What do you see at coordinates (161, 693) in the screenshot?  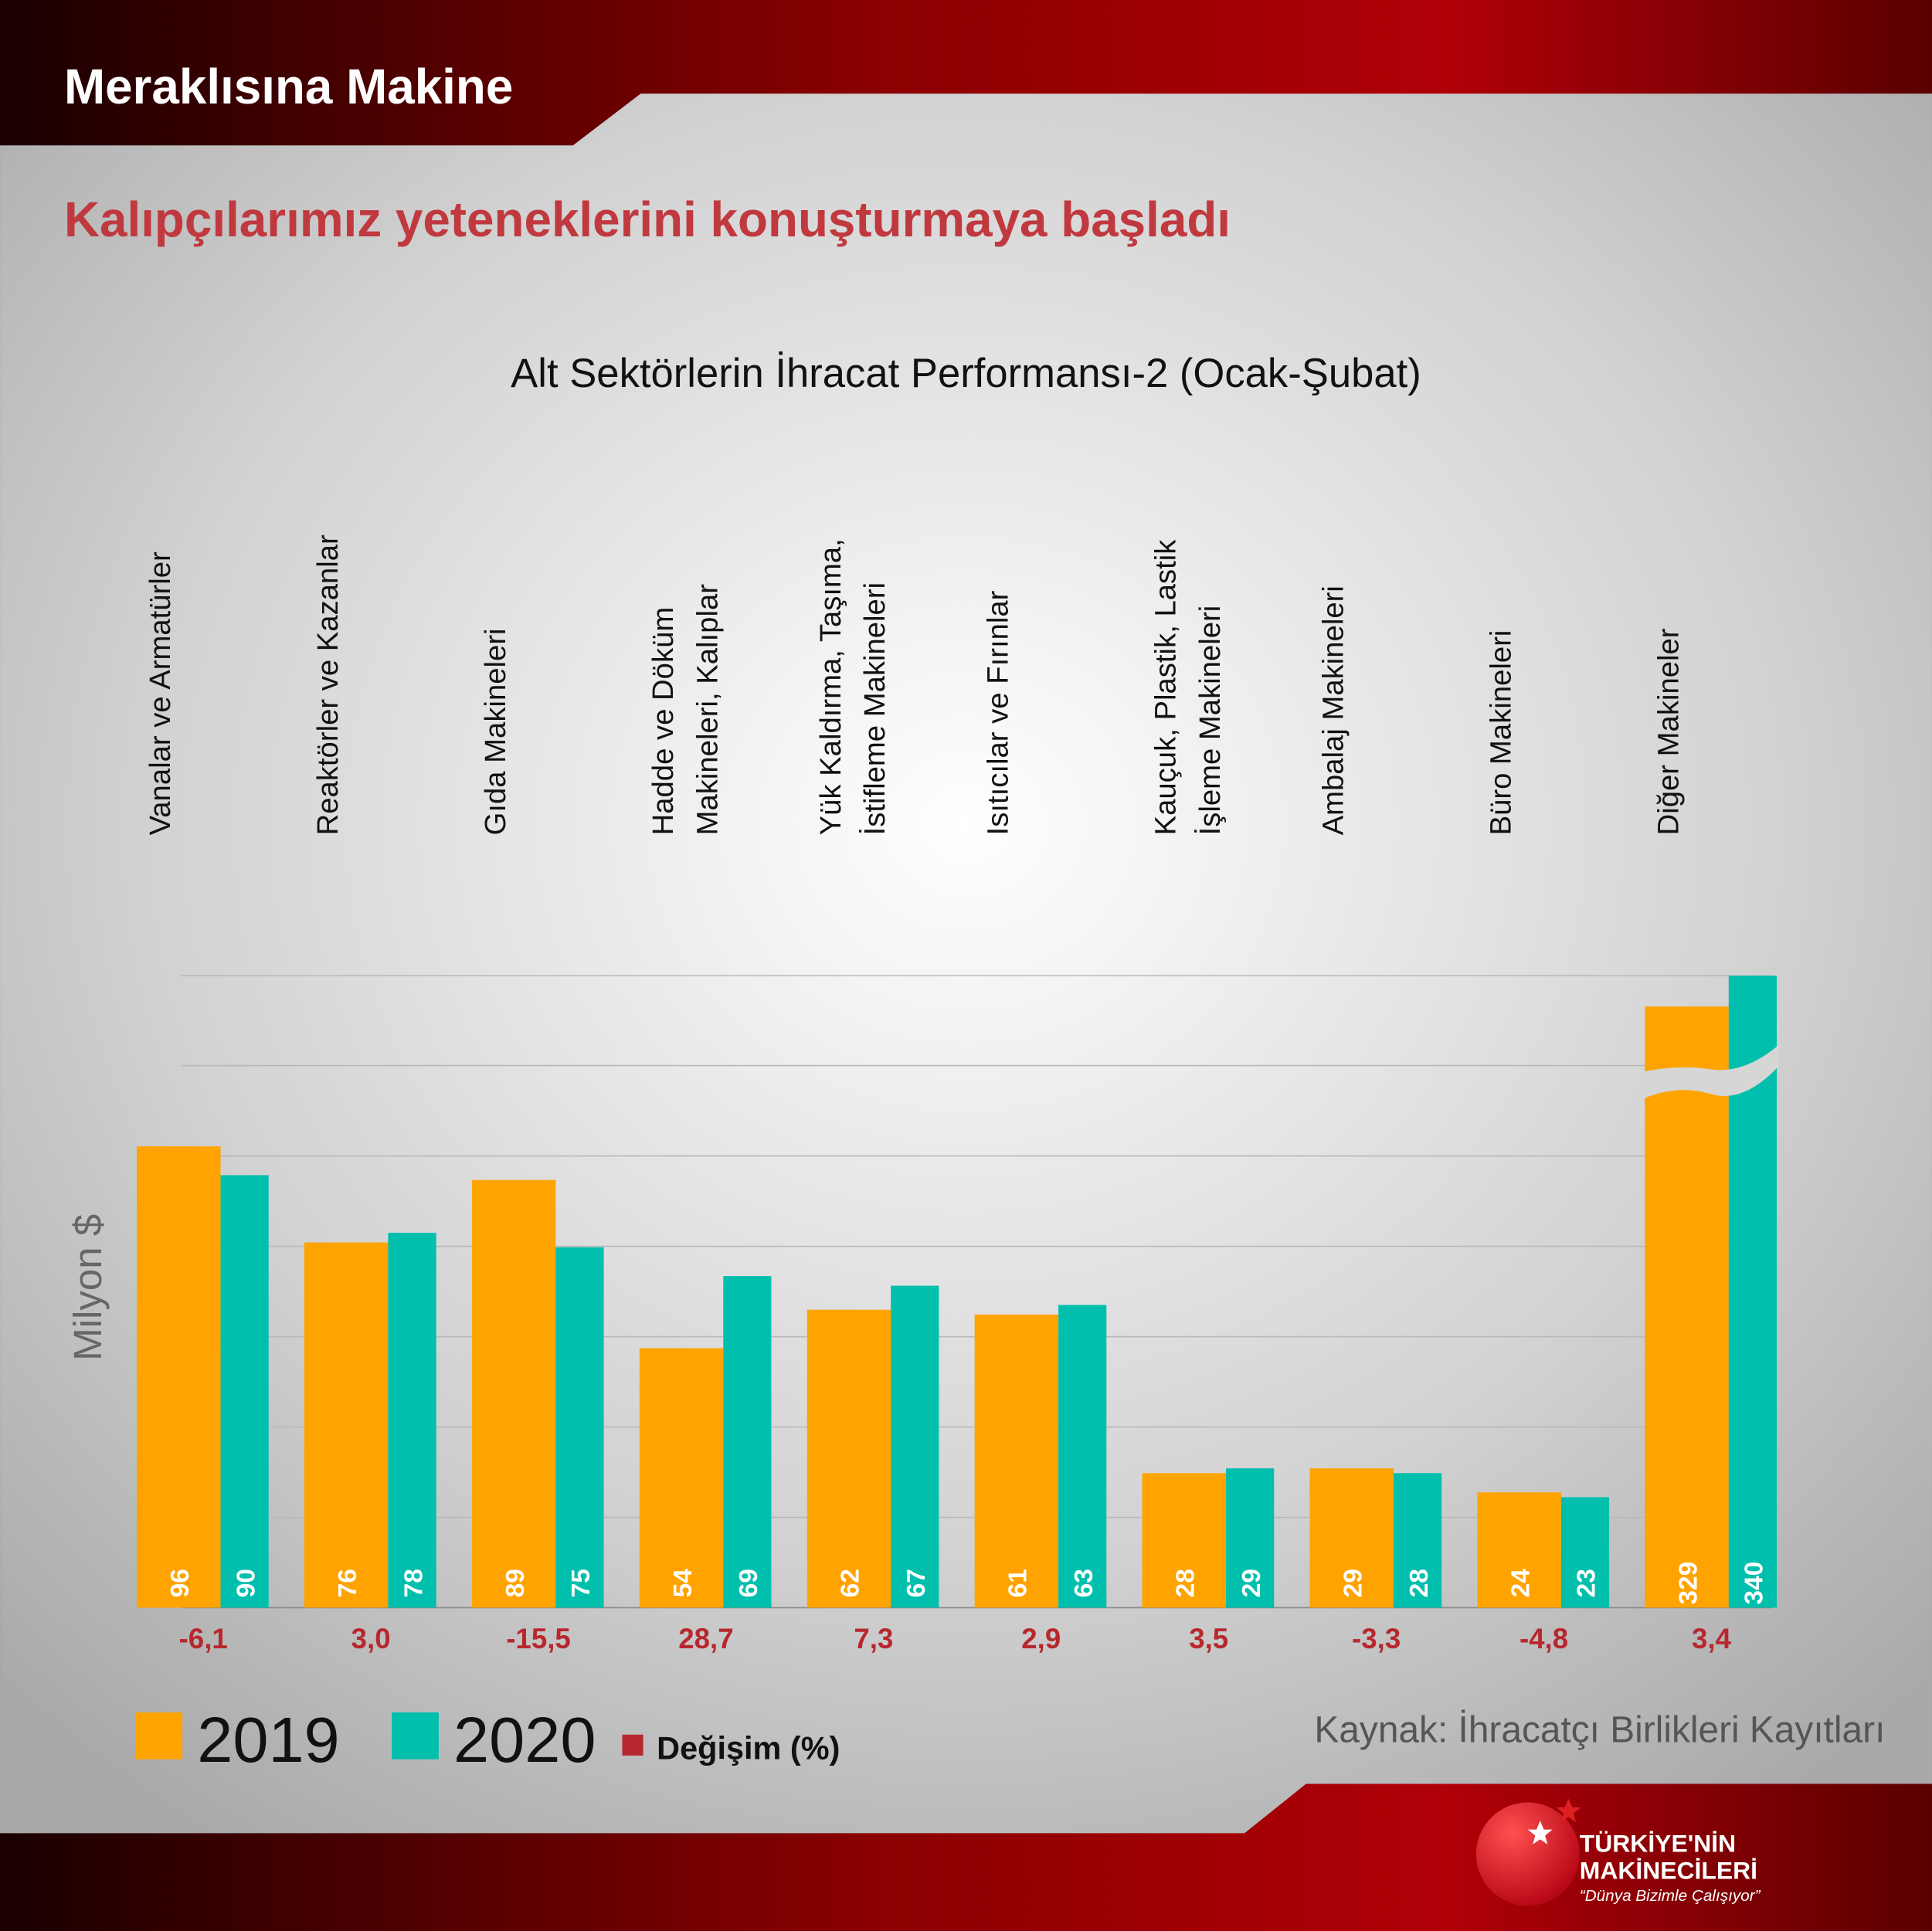 I see `x-tick-label: Vanalar ve Armatürler` at bounding box center [161, 693].